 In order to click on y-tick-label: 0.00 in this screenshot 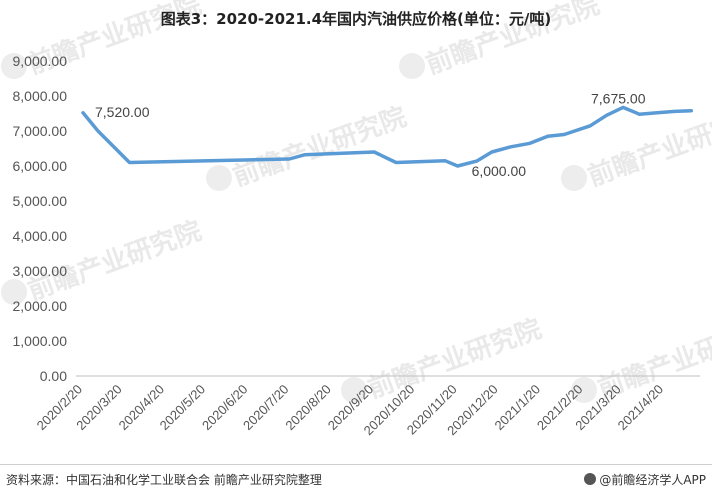, I will do `click(53, 376)`.